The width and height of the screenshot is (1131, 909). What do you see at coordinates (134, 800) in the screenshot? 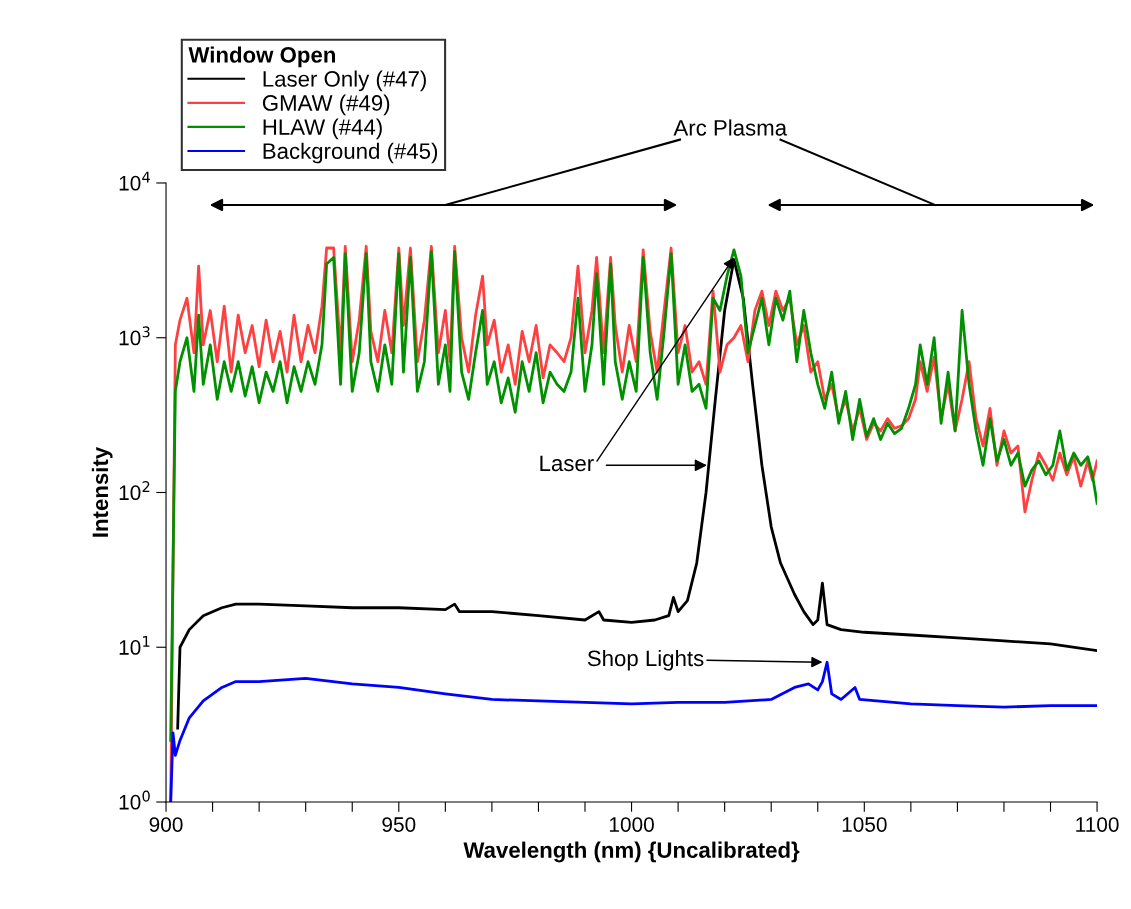
I see `y-tick-label: 10$^{0}$` at bounding box center [134, 800].